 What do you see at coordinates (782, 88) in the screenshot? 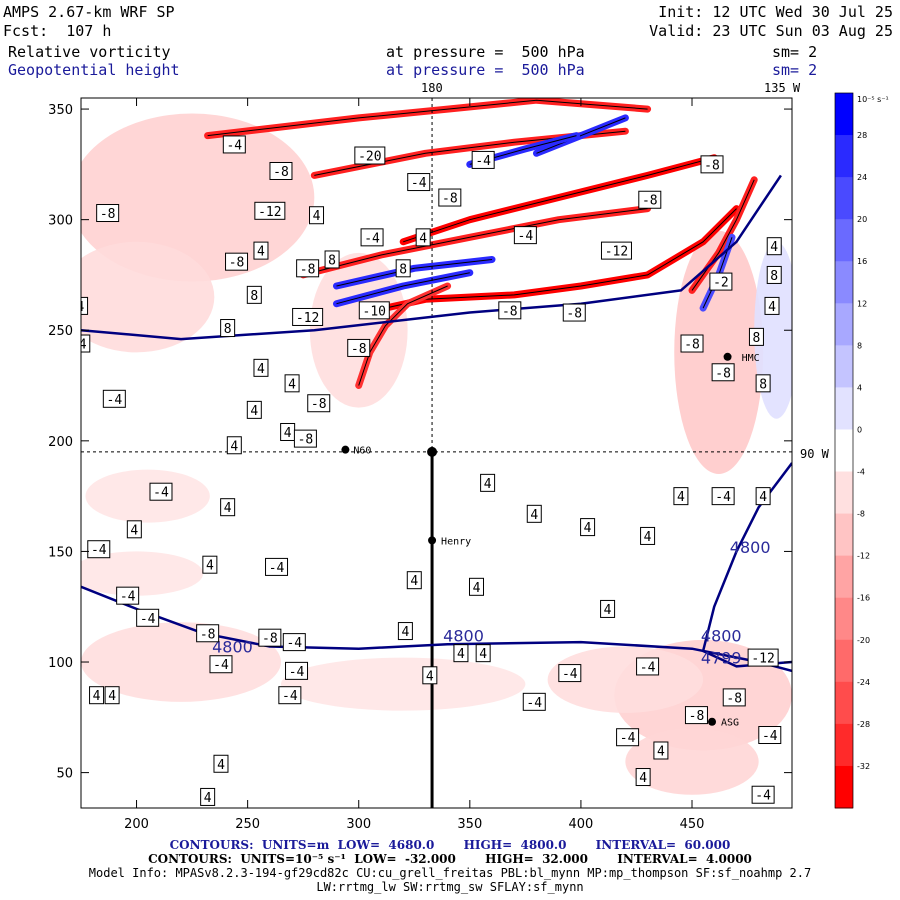
I see `lon-label-135w: 135 W` at bounding box center [782, 88].